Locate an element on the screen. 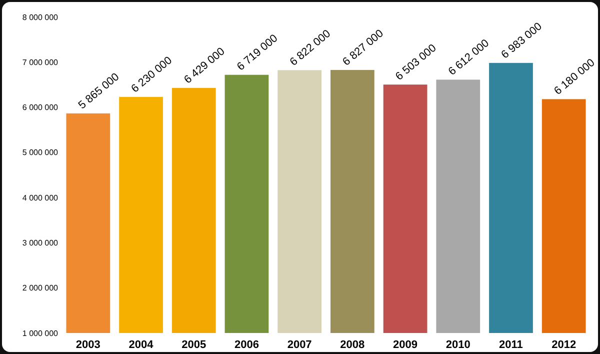 Image resolution: width=600 pixels, height=354 pixels. y-tick-label: 7 000 000 is located at coordinates (40, 62).